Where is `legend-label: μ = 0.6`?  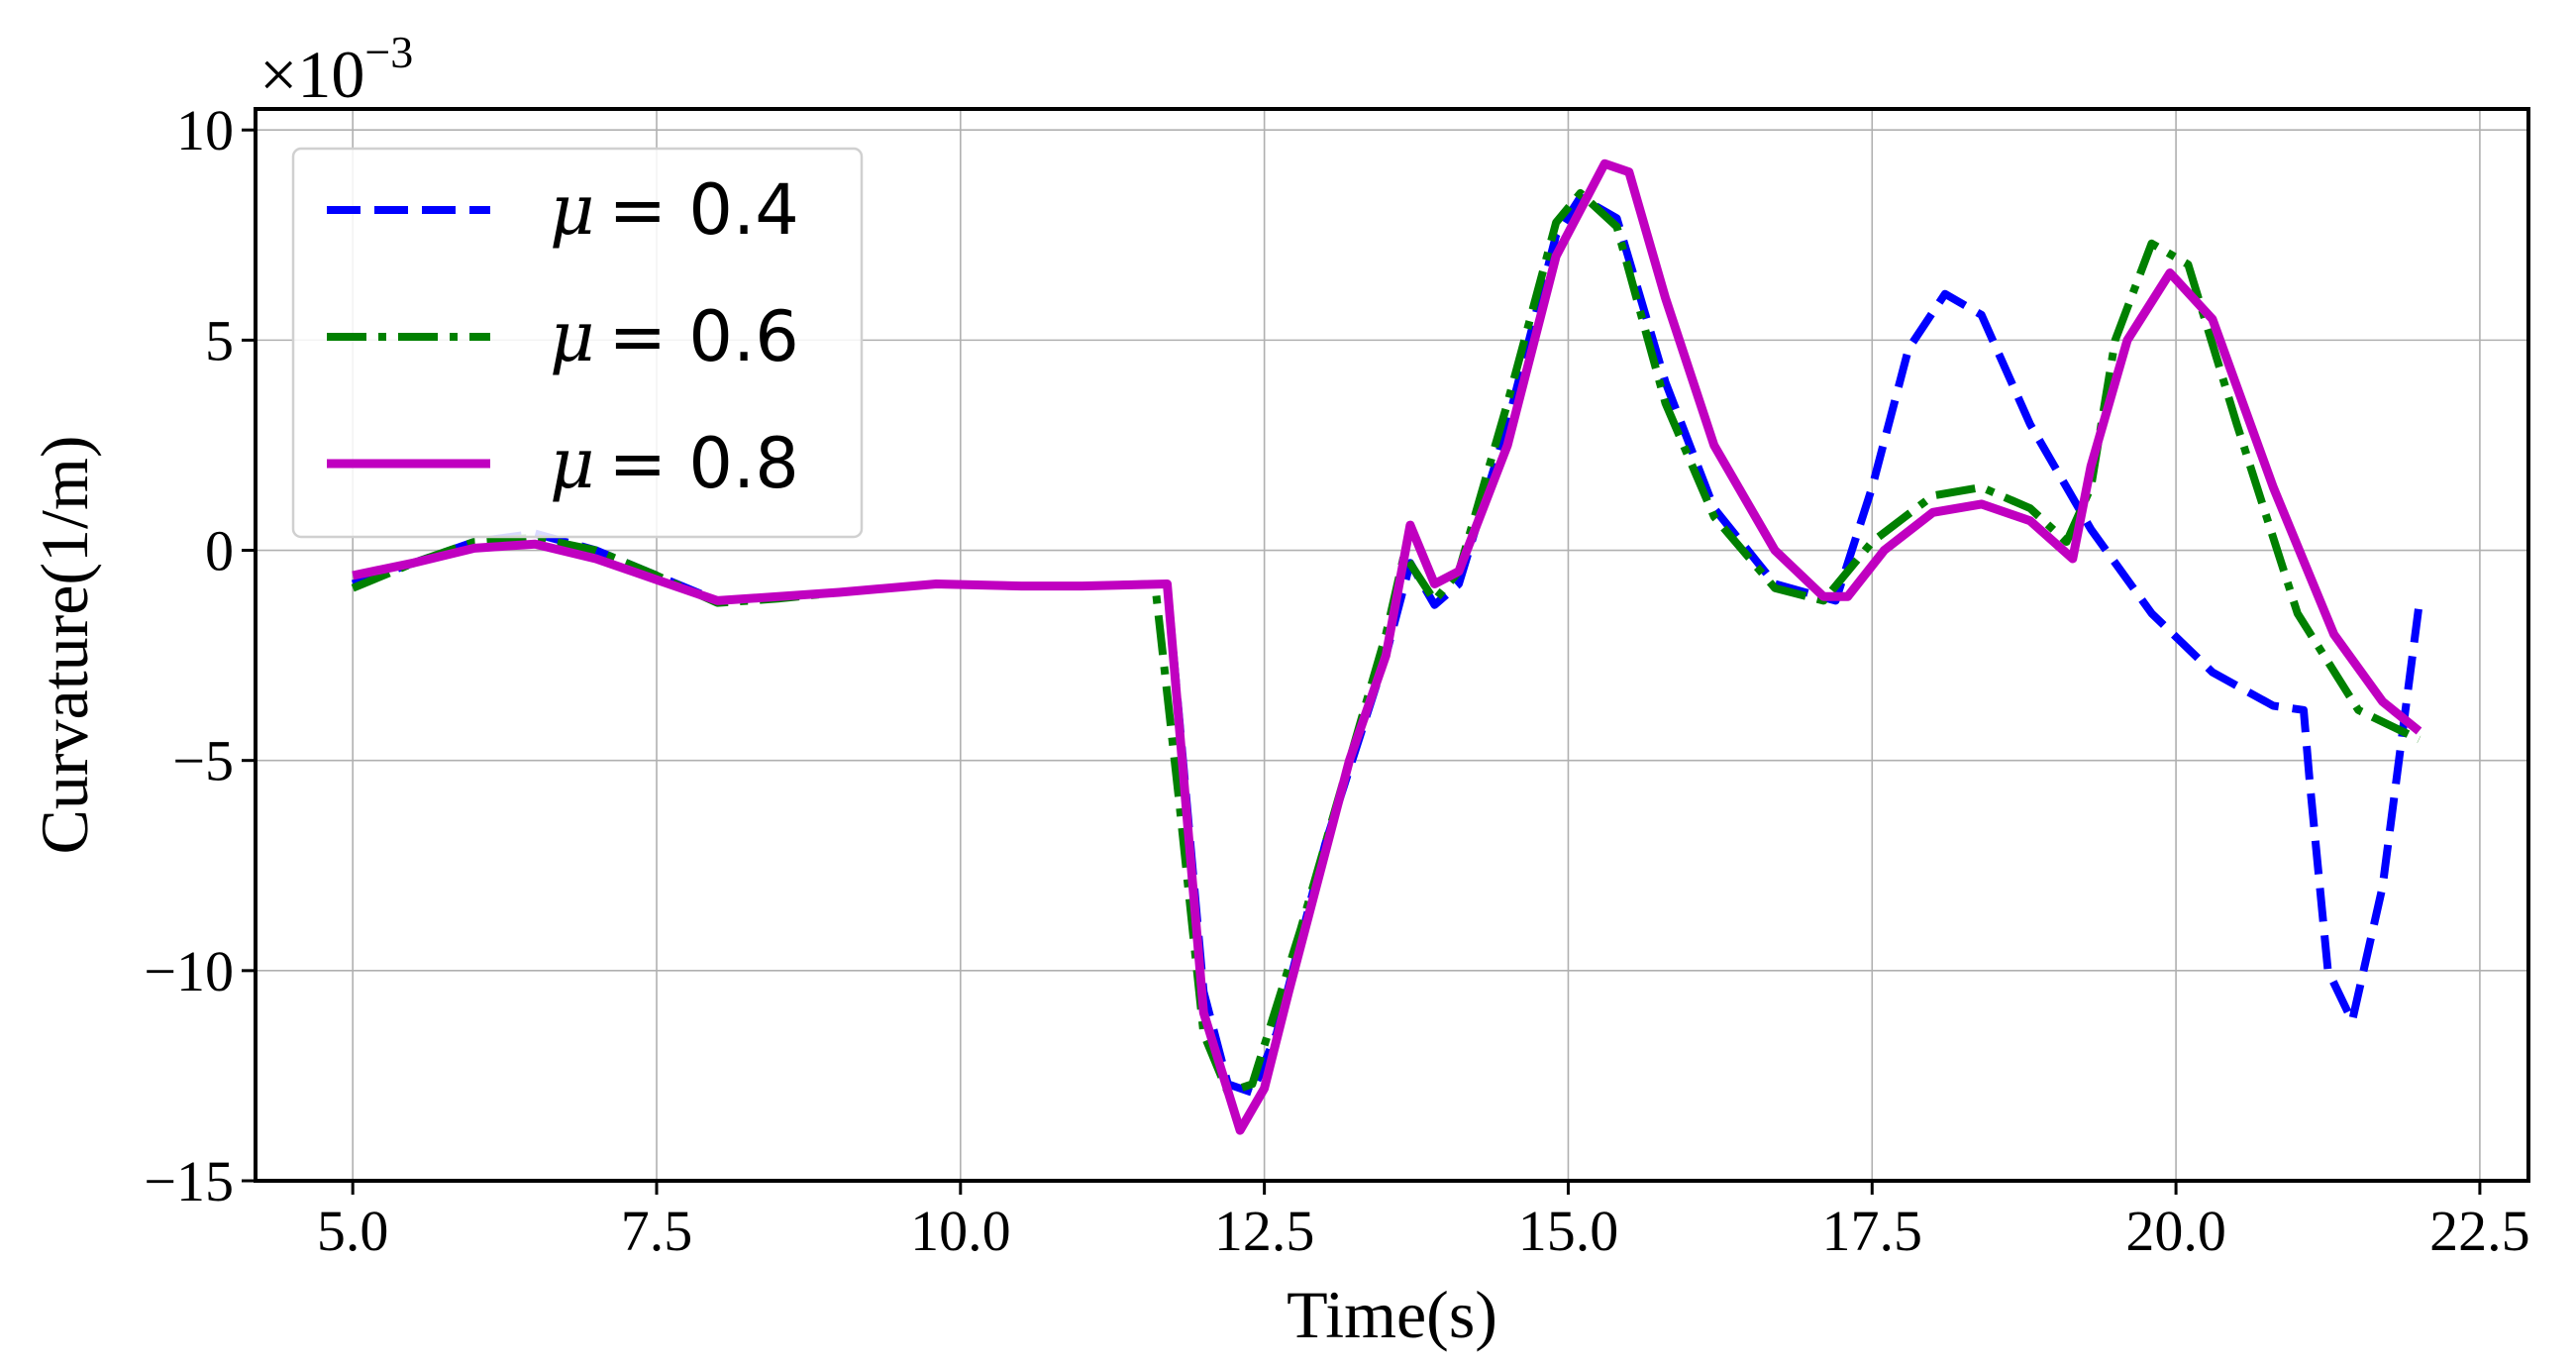 legend-label: μ = 0.6 is located at coordinates (674, 336).